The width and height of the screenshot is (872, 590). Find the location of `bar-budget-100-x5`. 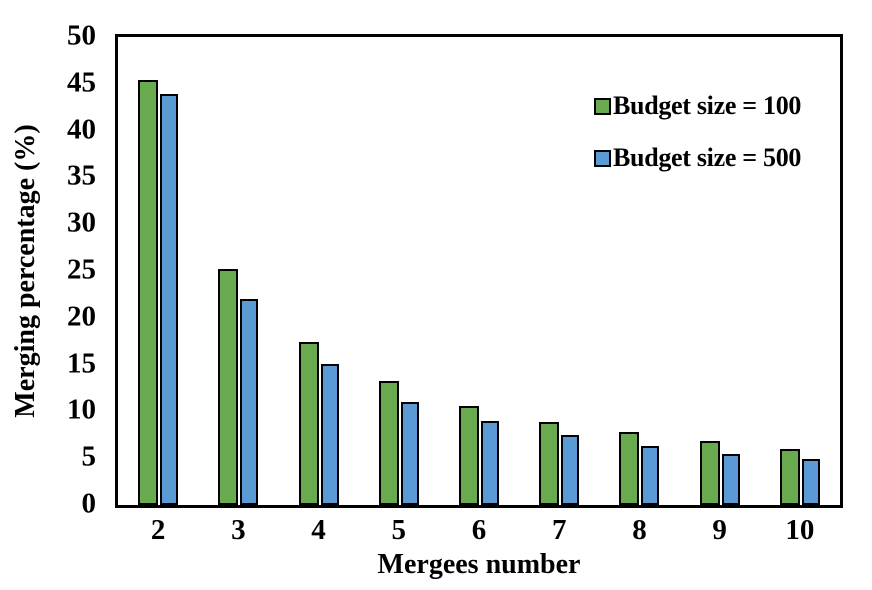

bar-budget-100-x5 is located at coordinates (388, 443).